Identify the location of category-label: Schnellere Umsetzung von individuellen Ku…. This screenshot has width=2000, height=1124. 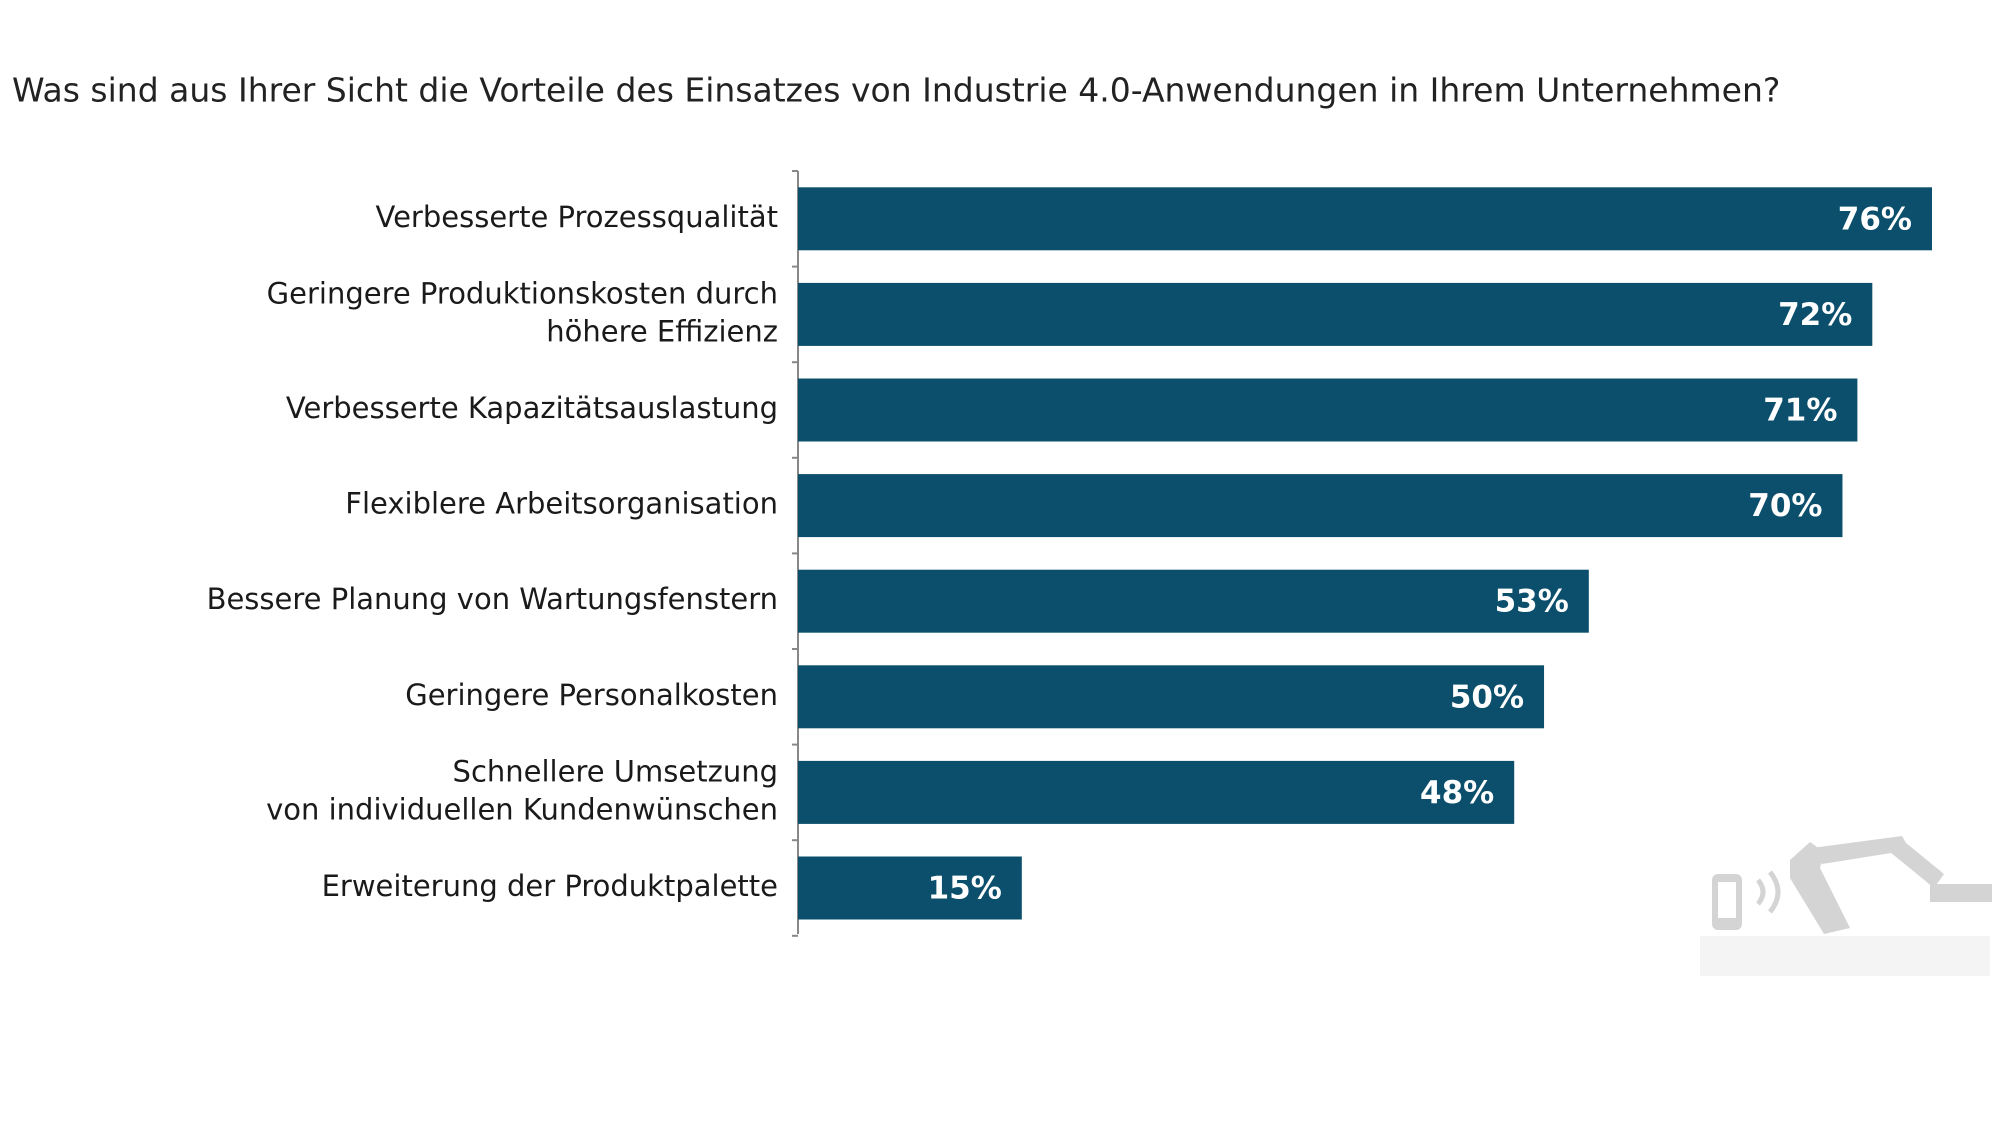
(522, 790).